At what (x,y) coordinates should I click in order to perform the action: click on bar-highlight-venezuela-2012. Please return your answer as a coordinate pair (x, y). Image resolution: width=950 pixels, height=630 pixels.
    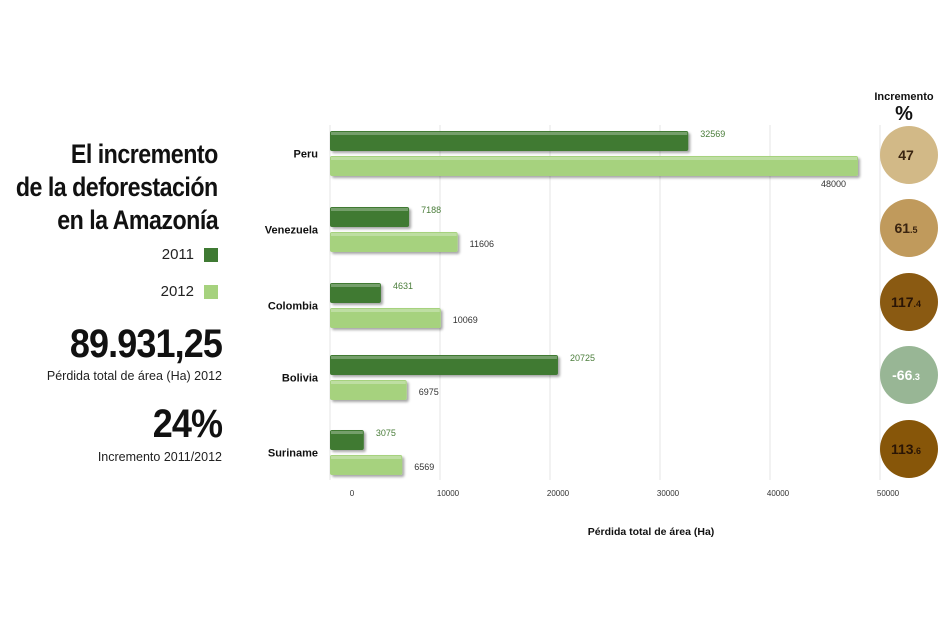
    Looking at the image, I should click on (394, 234).